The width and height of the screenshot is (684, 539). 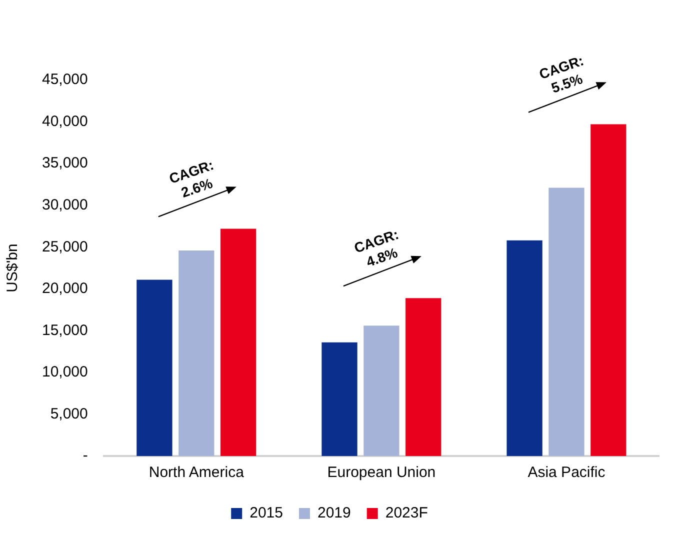 What do you see at coordinates (196, 473) in the screenshot?
I see `x-tick-label: North America` at bounding box center [196, 473].